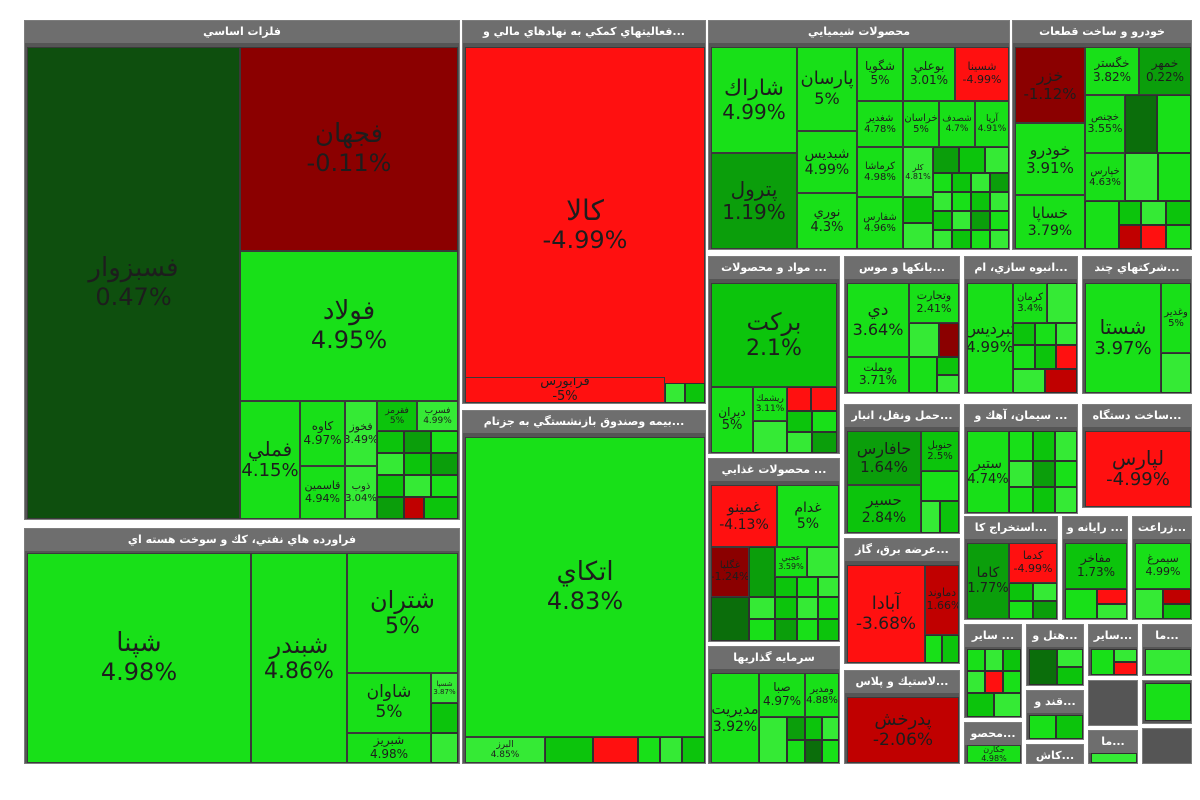  I want to click on stock-tile-kama: كاما 1.77%, so click(988, 581).